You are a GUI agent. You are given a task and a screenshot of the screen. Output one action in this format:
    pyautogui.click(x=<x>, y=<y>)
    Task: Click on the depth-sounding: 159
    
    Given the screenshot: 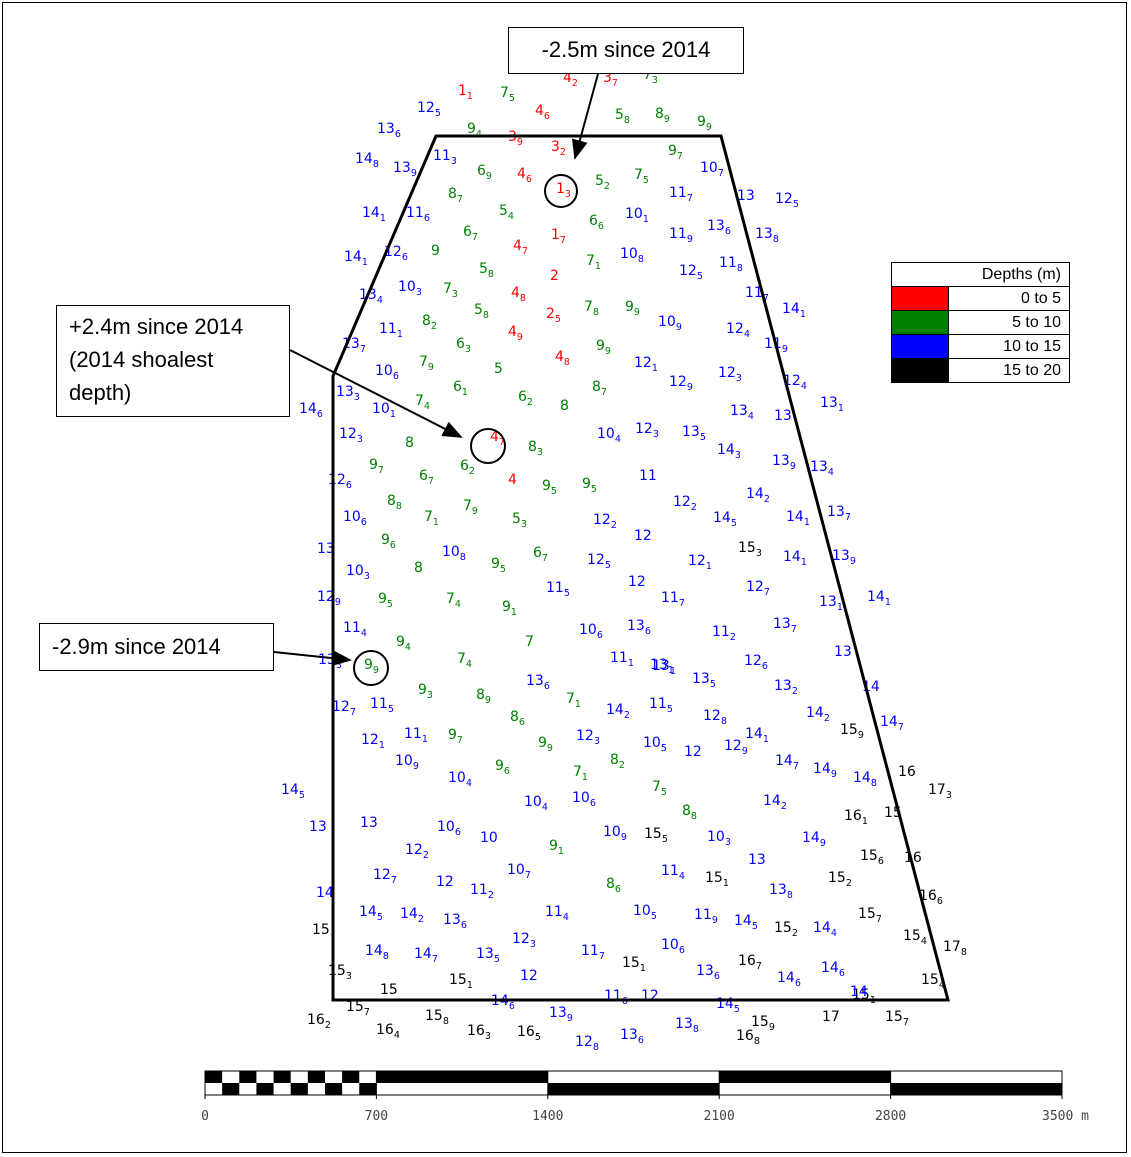 What is the action you would take?
    pyautogui.click(x=763, y=1023)
    